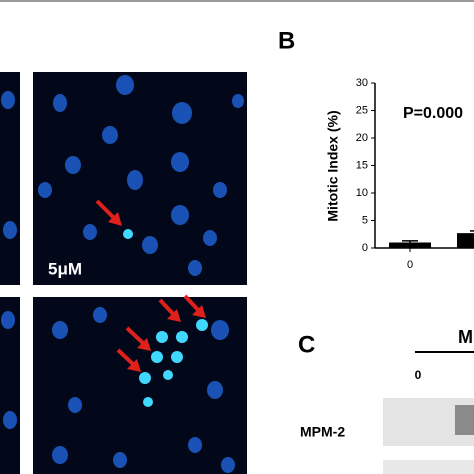 The height and width of the screenshot is (474, 474). I want to click on blot-header: M, so click(465, 337).